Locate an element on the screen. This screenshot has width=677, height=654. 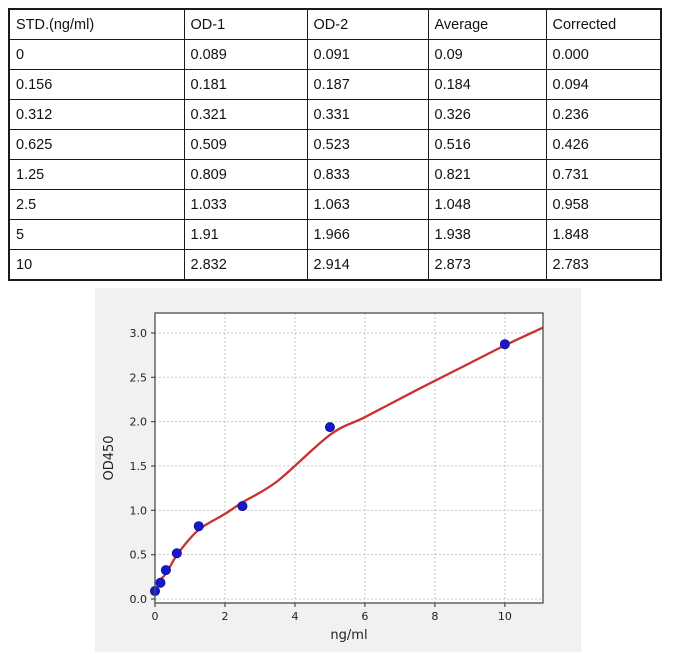
x-axis-label: ng/ml is located at coordinates (348, 635).